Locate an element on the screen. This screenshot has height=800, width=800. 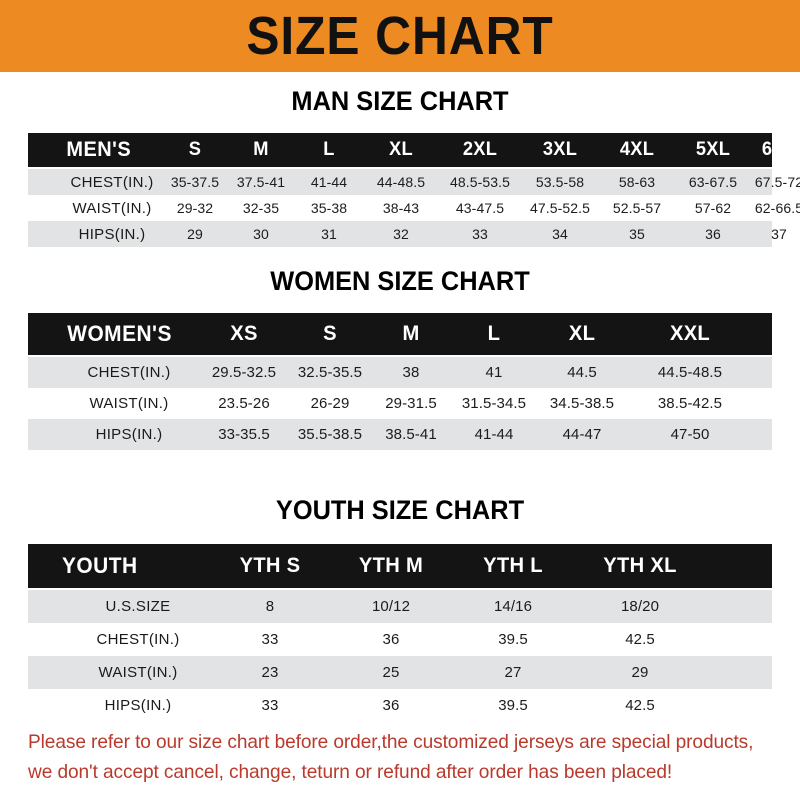
youth-table-header-row: YOUTH YTH S YTH M YTH L YTH XL is located at coordinates (400, 567).